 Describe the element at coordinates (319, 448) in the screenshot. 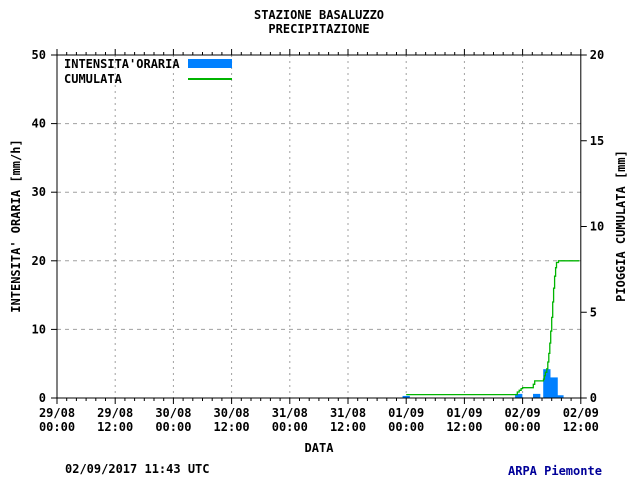

I see `x-axis-title: DATA` at that location.